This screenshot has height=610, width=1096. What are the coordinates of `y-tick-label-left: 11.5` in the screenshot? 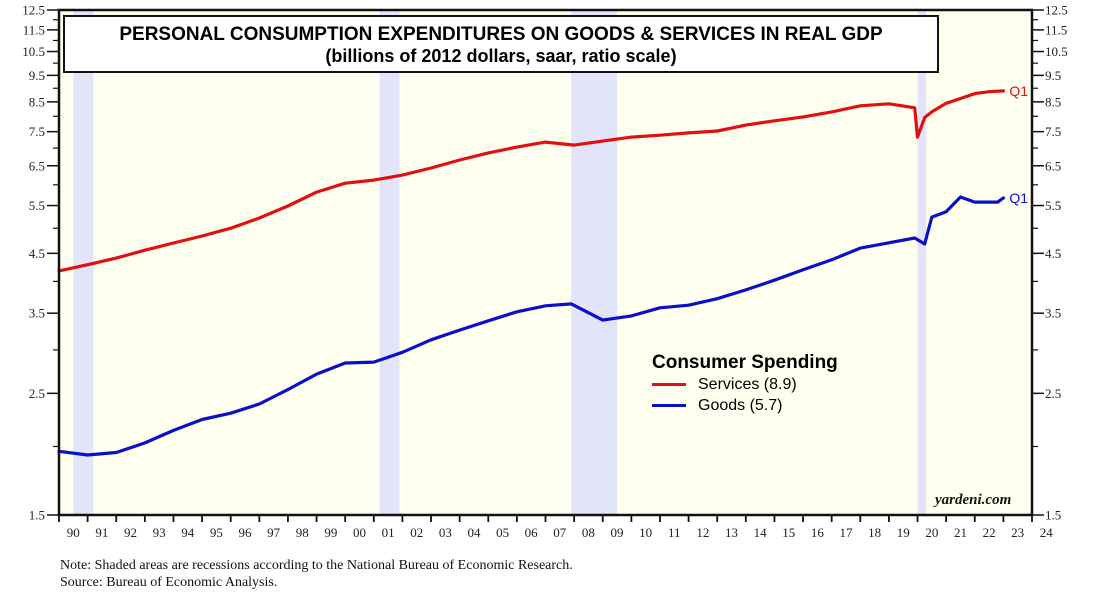 It's located at (34, 29).